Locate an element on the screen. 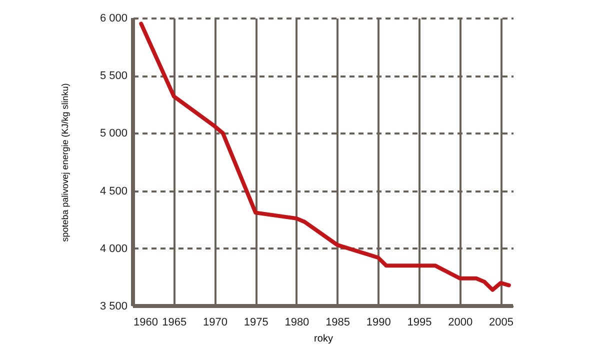 This screenshot has height=349, width=600. x-tick-label: 2005 is located at coordinates (501, 322).